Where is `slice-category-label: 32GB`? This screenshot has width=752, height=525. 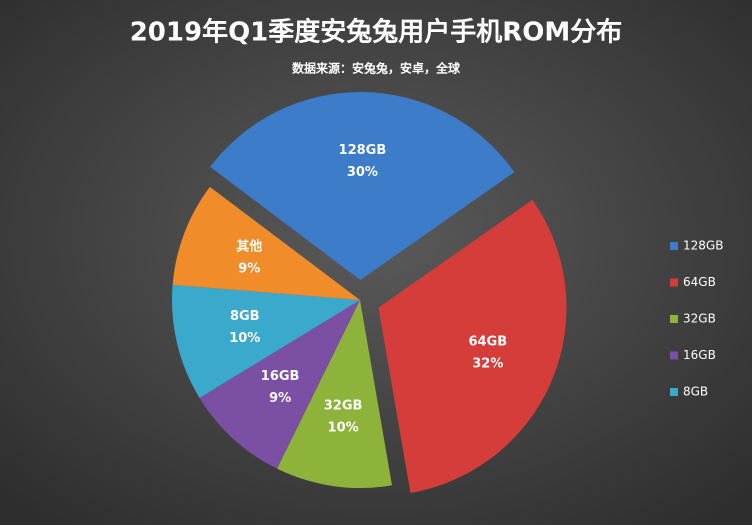
slice-category-label: 32GB is located at coordinates (343, 406).